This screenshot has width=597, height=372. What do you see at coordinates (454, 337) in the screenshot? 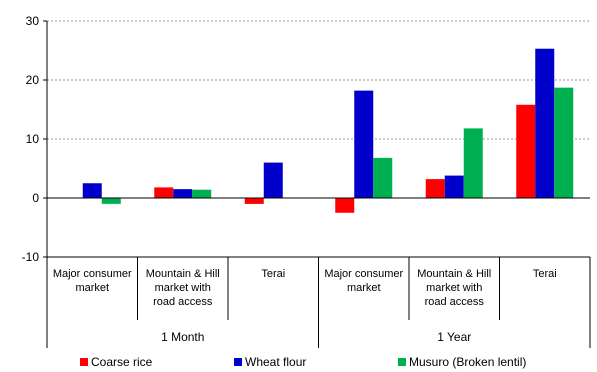
I see `group-label: 1 Year` at bounding box center [454, 337].